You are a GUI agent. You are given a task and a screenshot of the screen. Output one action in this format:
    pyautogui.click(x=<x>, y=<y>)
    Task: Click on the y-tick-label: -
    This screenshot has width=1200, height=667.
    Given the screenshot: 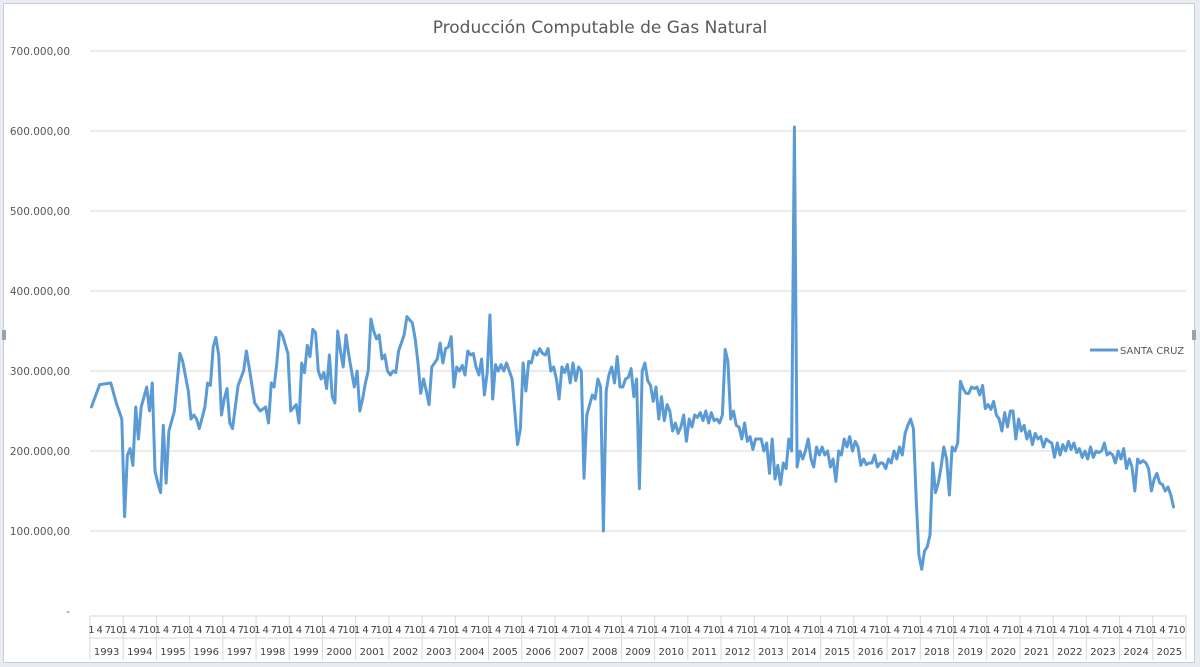 What is the action you would take?
    pyautogui.click(x=68, y=612)
    